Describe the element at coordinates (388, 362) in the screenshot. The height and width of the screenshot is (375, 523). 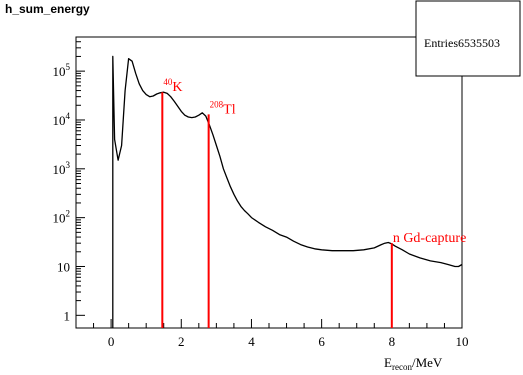
I see `x-axis-label-base: E` at that location.